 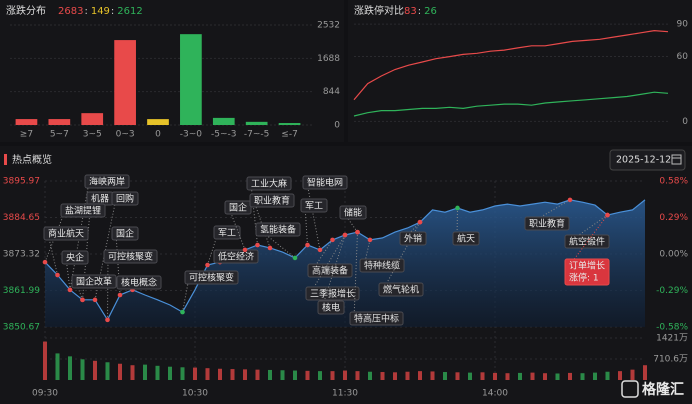 What do you see at coordinates (511, 65) in the screenshot?
I see `series-line` at bounding box center [511, 65].